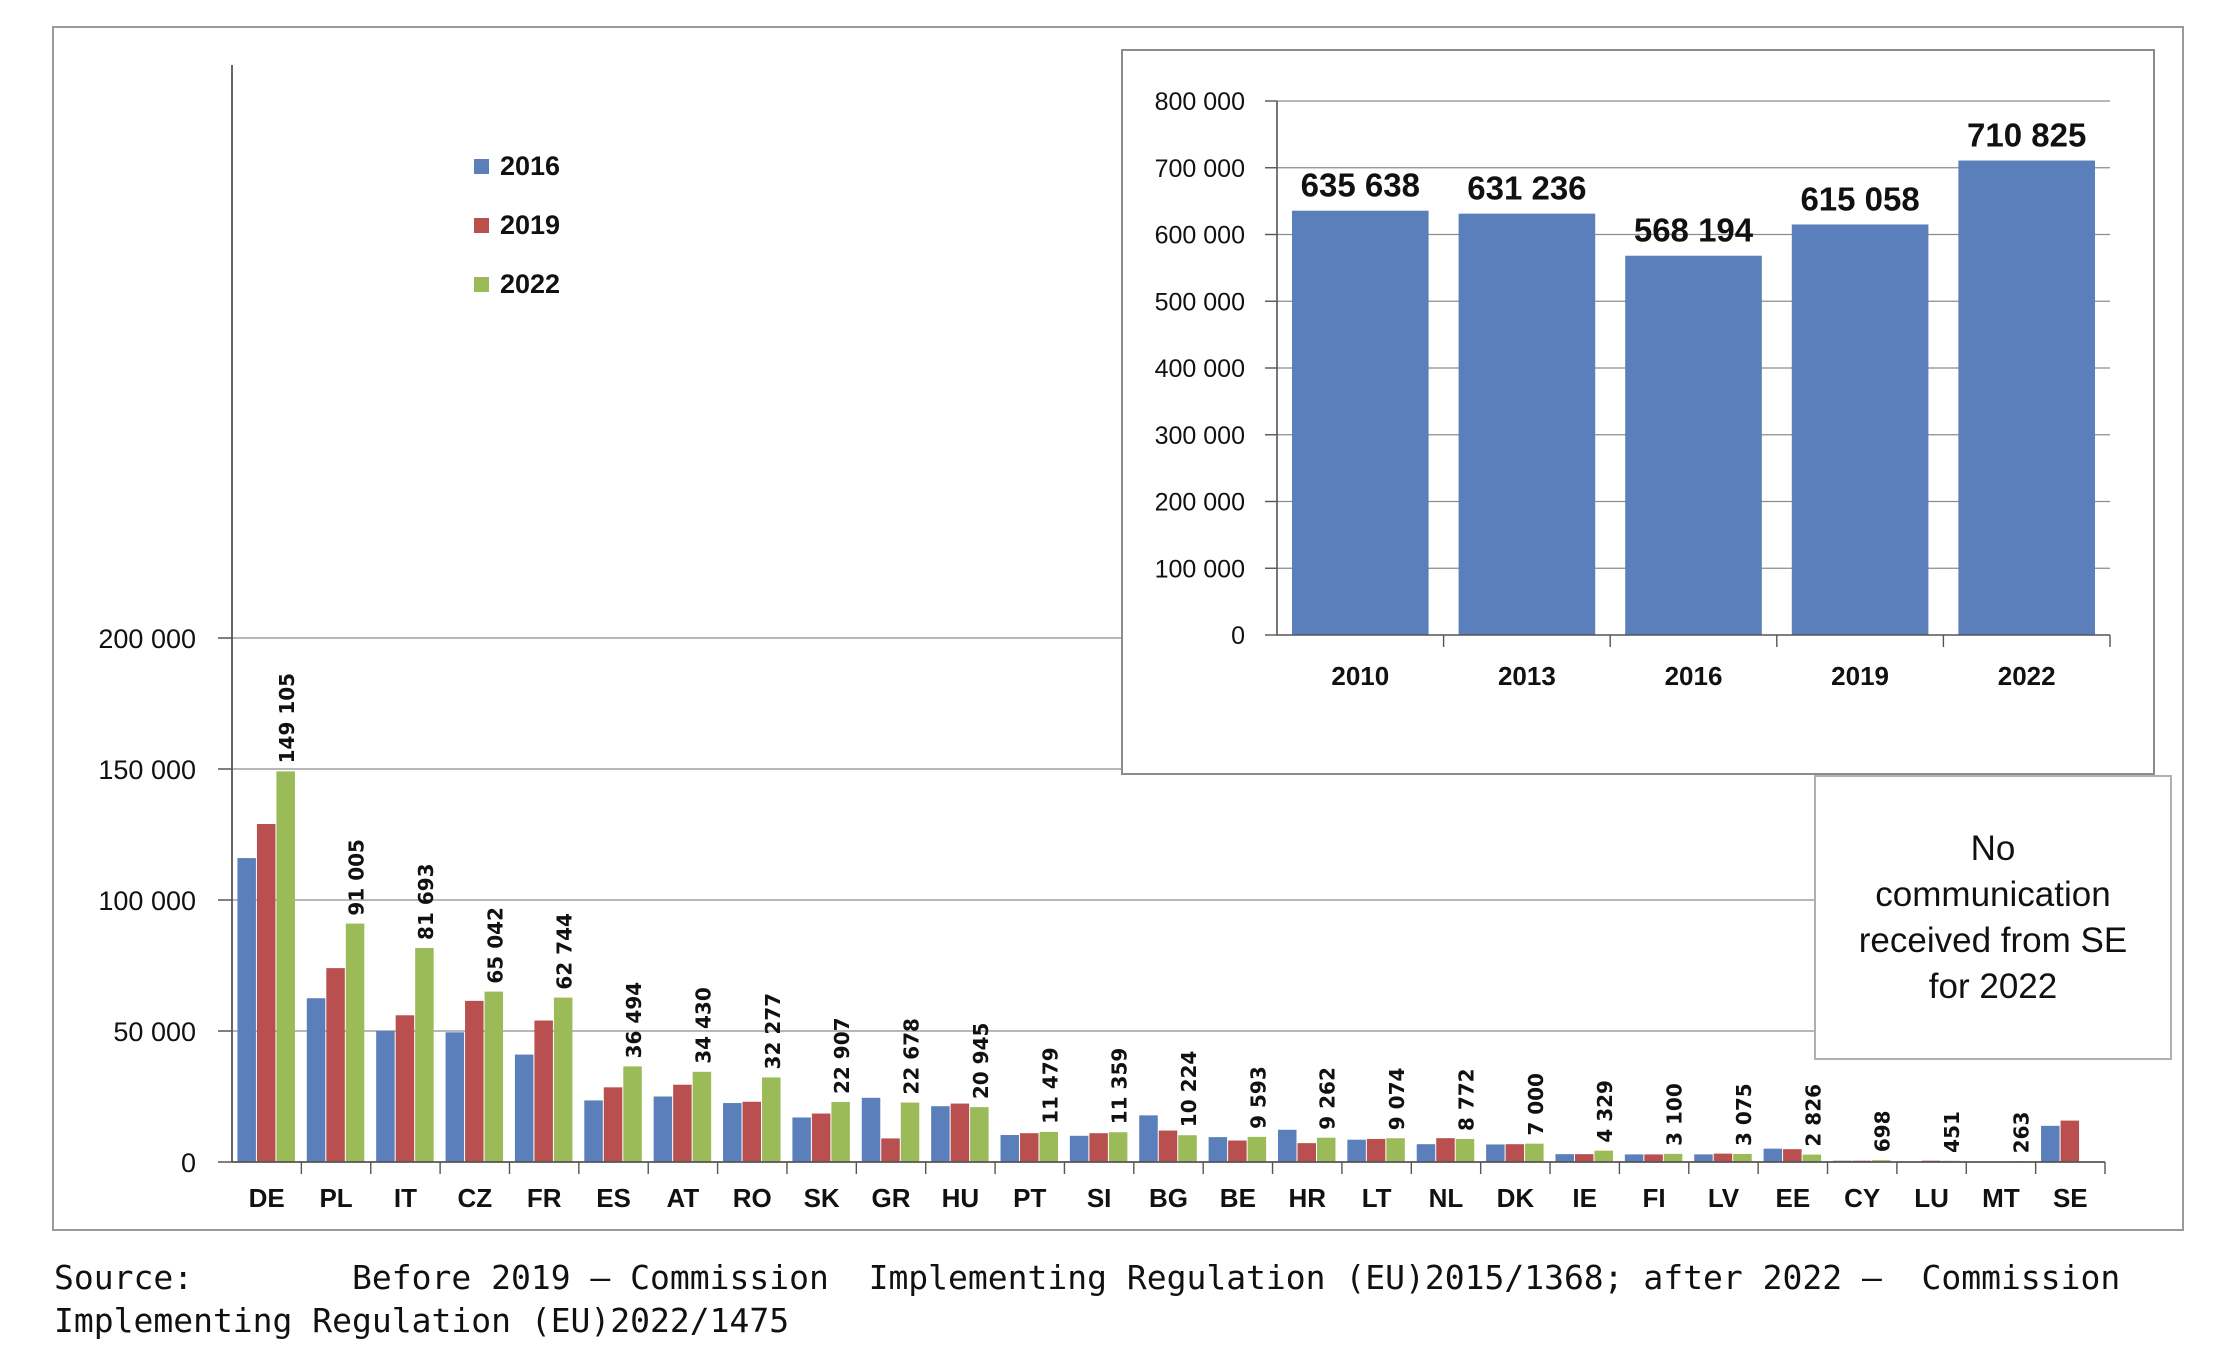 This screenshot has width=2220, height=1358. Describe the element at coordinates (1376, 1150) in the screenshot. I see `bar-2019-lt` at that location.